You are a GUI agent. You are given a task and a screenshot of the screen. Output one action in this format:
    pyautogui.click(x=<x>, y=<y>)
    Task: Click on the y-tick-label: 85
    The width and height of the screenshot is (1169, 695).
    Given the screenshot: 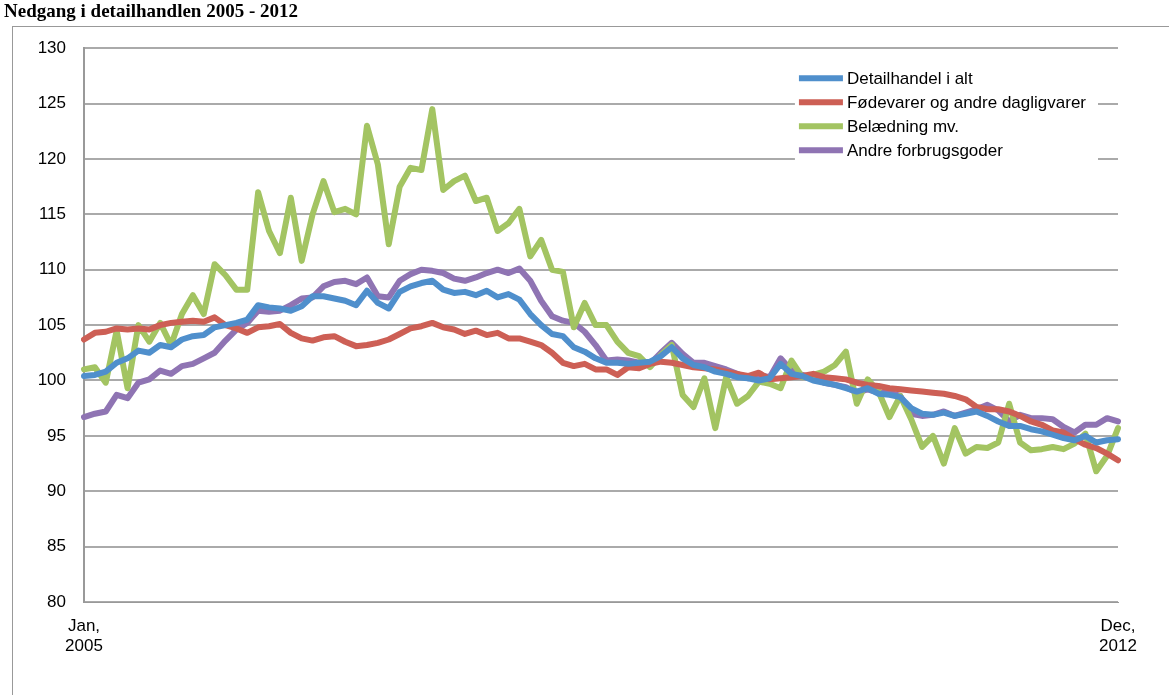 What is the action you would take?
    pyautogui.click(x=56, y=546)
    